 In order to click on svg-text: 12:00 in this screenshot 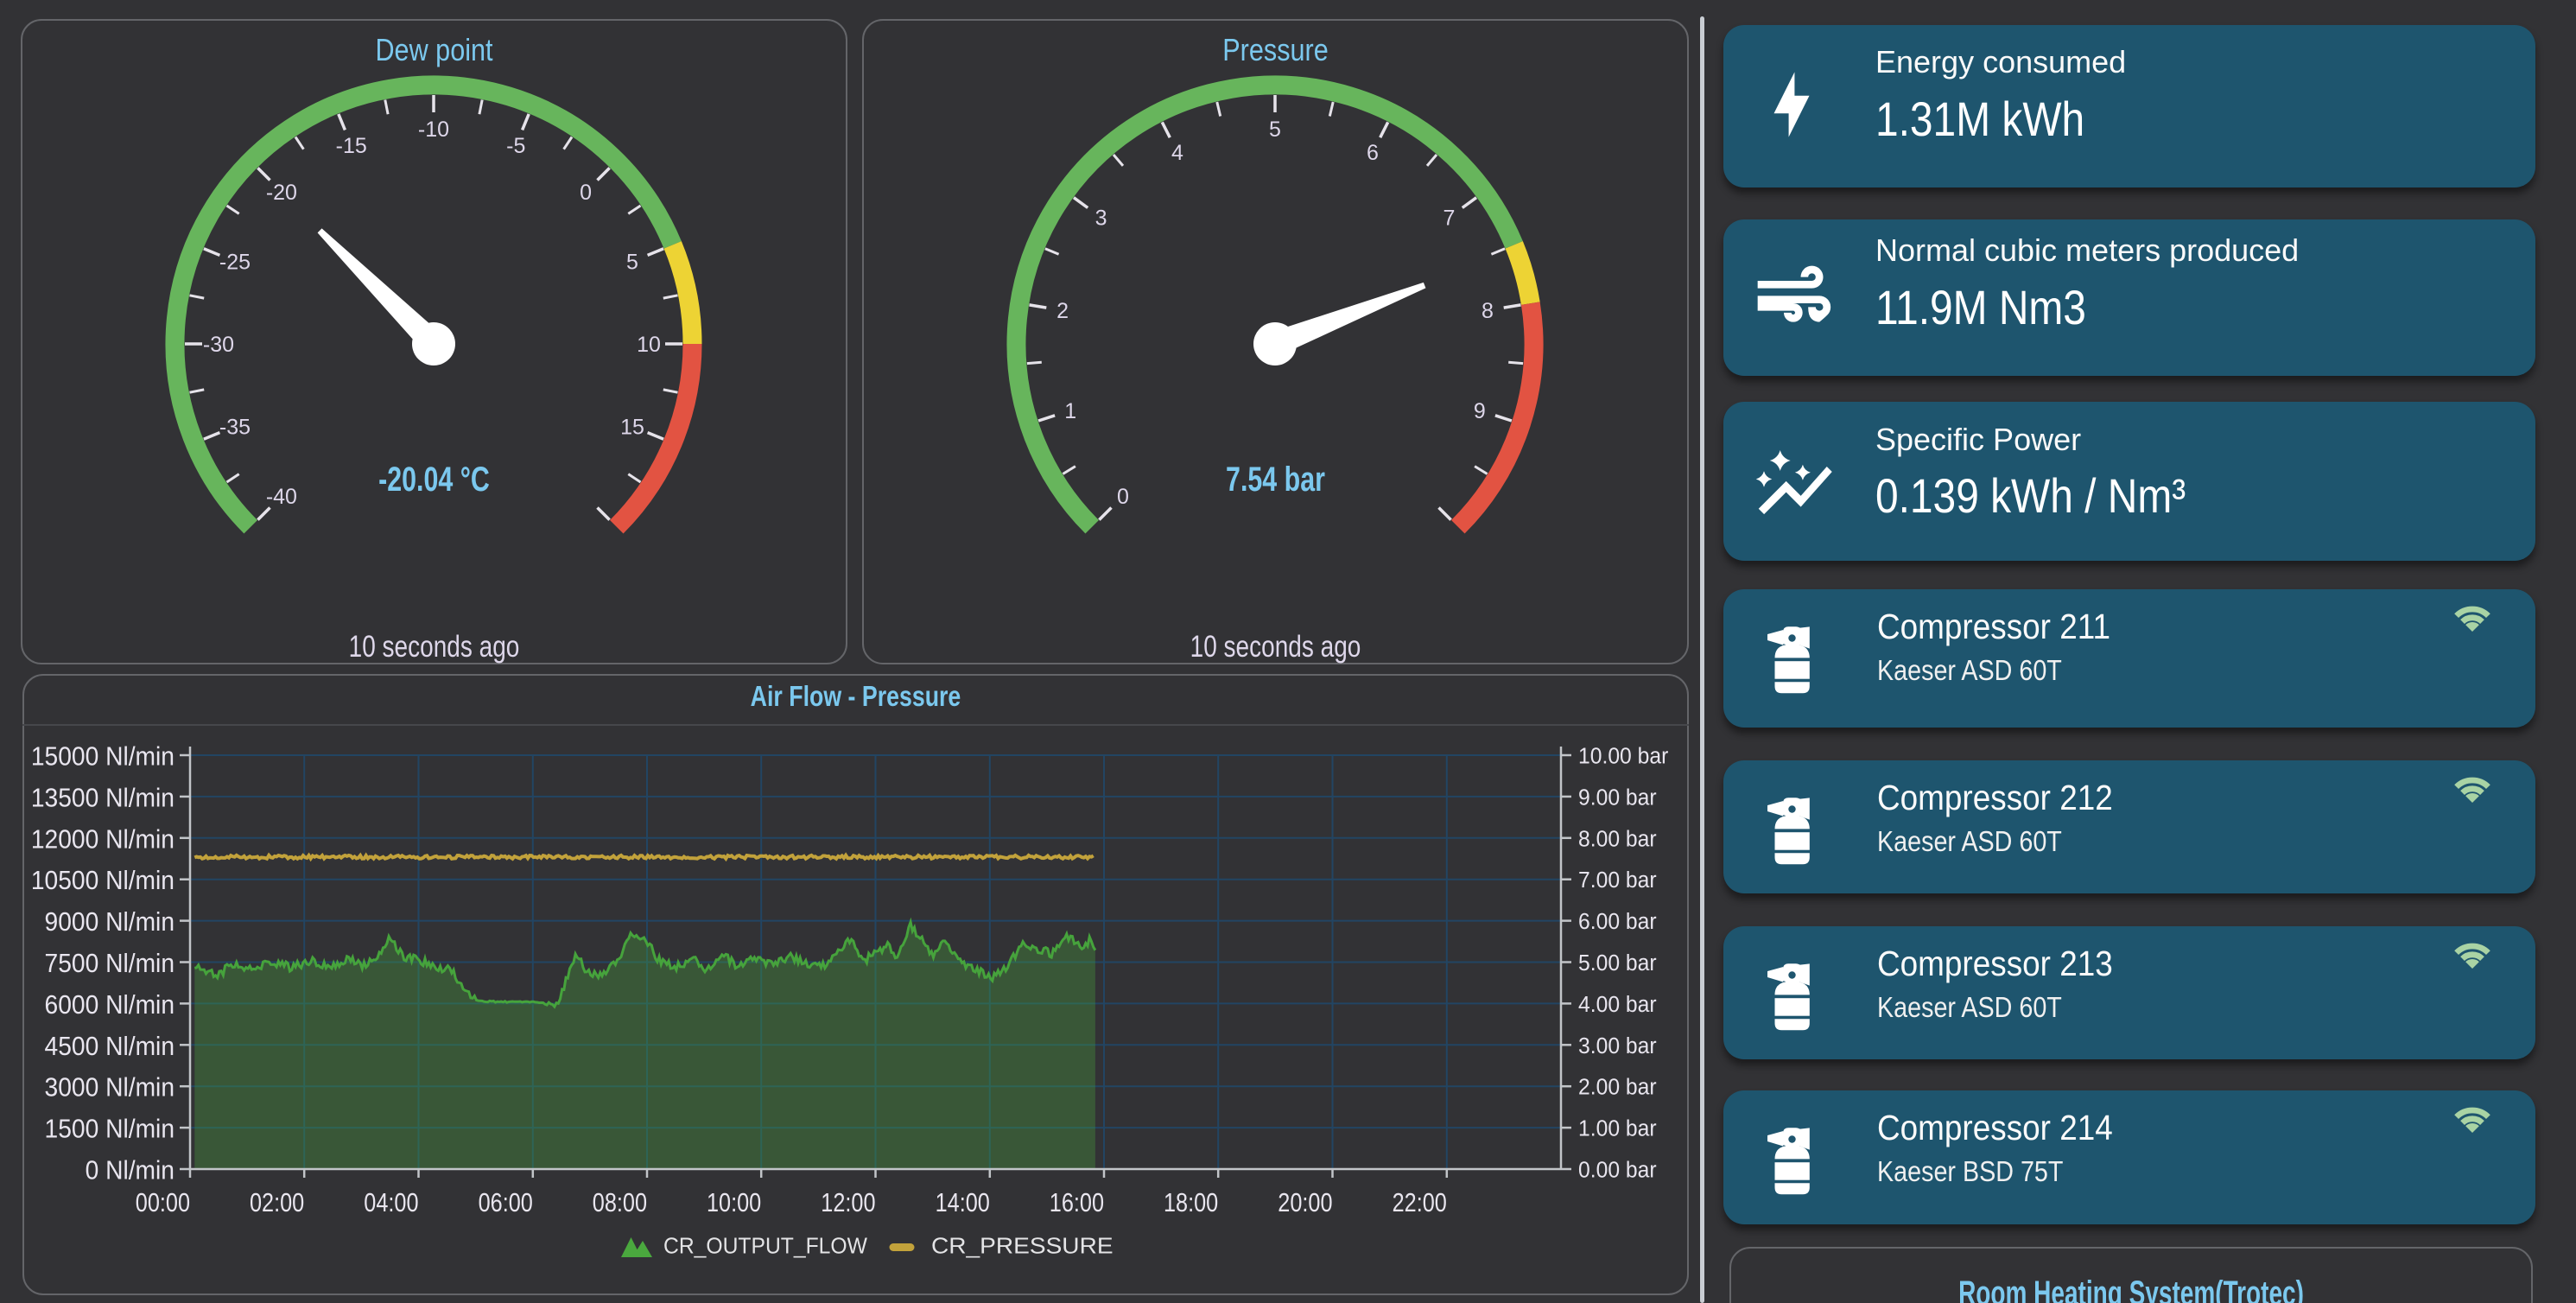, I will do `click(848, 1201)`.